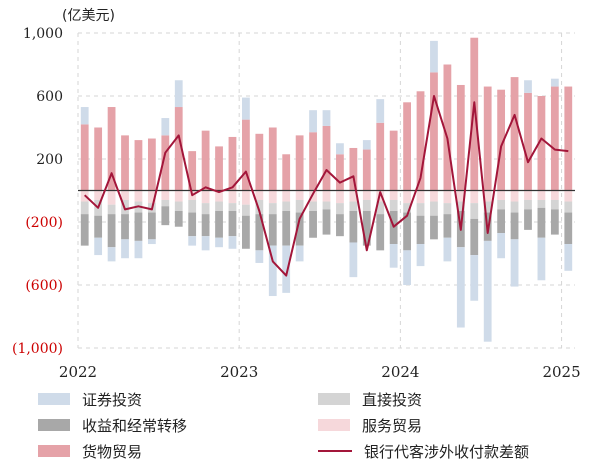 The height and width of the screenshot is (471, 594). Describe the element at coordinates (112, 425) in the screenshot. I see `legend-item-income-transfers: 收益和经常转移` at that location.